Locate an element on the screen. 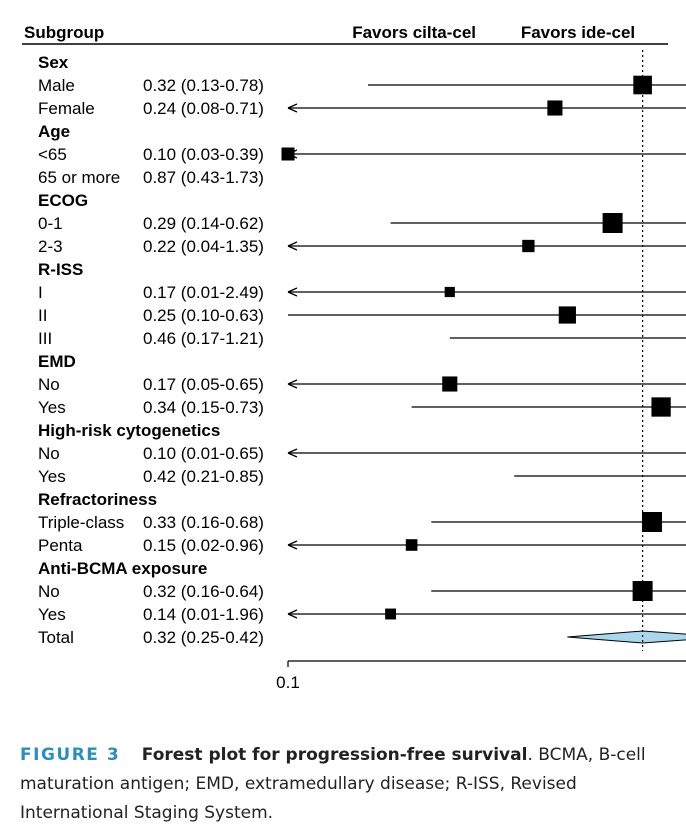 The height and width of the screenshot is (836, 686). subgroup-label: II is located at coordinates (42, 315).